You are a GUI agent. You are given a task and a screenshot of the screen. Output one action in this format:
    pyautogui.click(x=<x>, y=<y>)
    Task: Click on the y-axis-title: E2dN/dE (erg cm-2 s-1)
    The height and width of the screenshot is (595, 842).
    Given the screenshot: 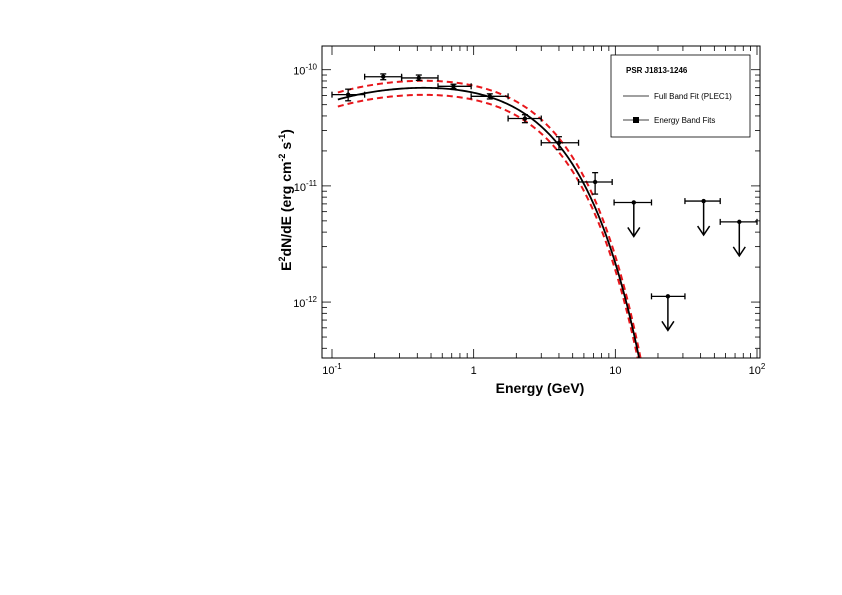 What is the action you would take?
    pyautogui.click(x=285, y=200)
    